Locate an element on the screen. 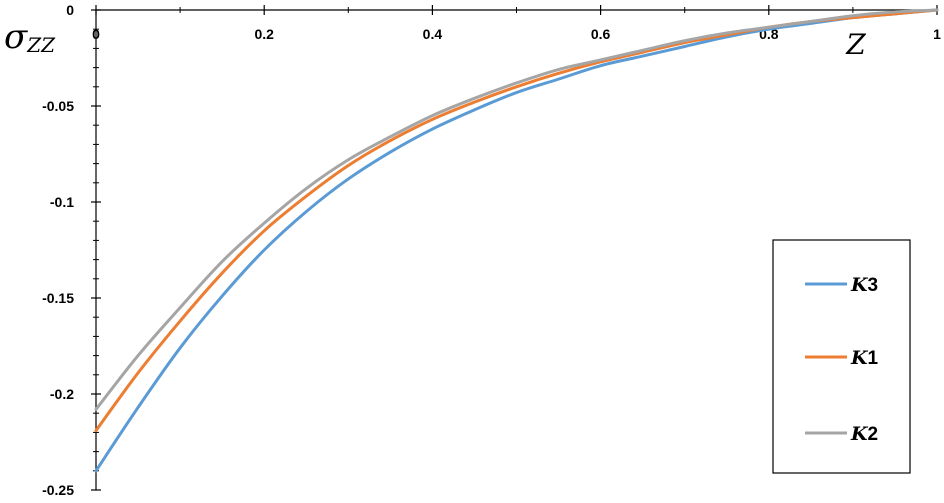 This screenshot has height=503, width=944. y-tick-label: 0 is located at coordinates (70, 10).